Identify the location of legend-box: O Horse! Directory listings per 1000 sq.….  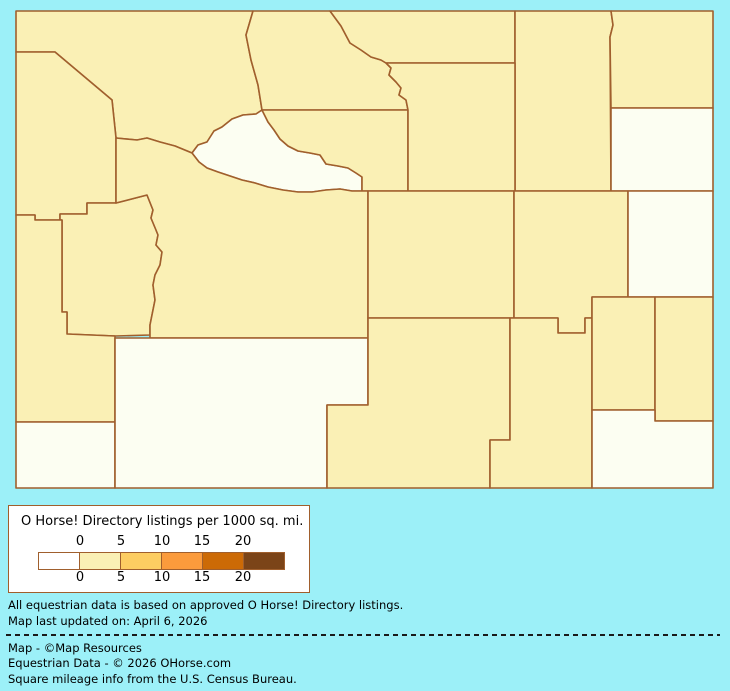
(159, 549).